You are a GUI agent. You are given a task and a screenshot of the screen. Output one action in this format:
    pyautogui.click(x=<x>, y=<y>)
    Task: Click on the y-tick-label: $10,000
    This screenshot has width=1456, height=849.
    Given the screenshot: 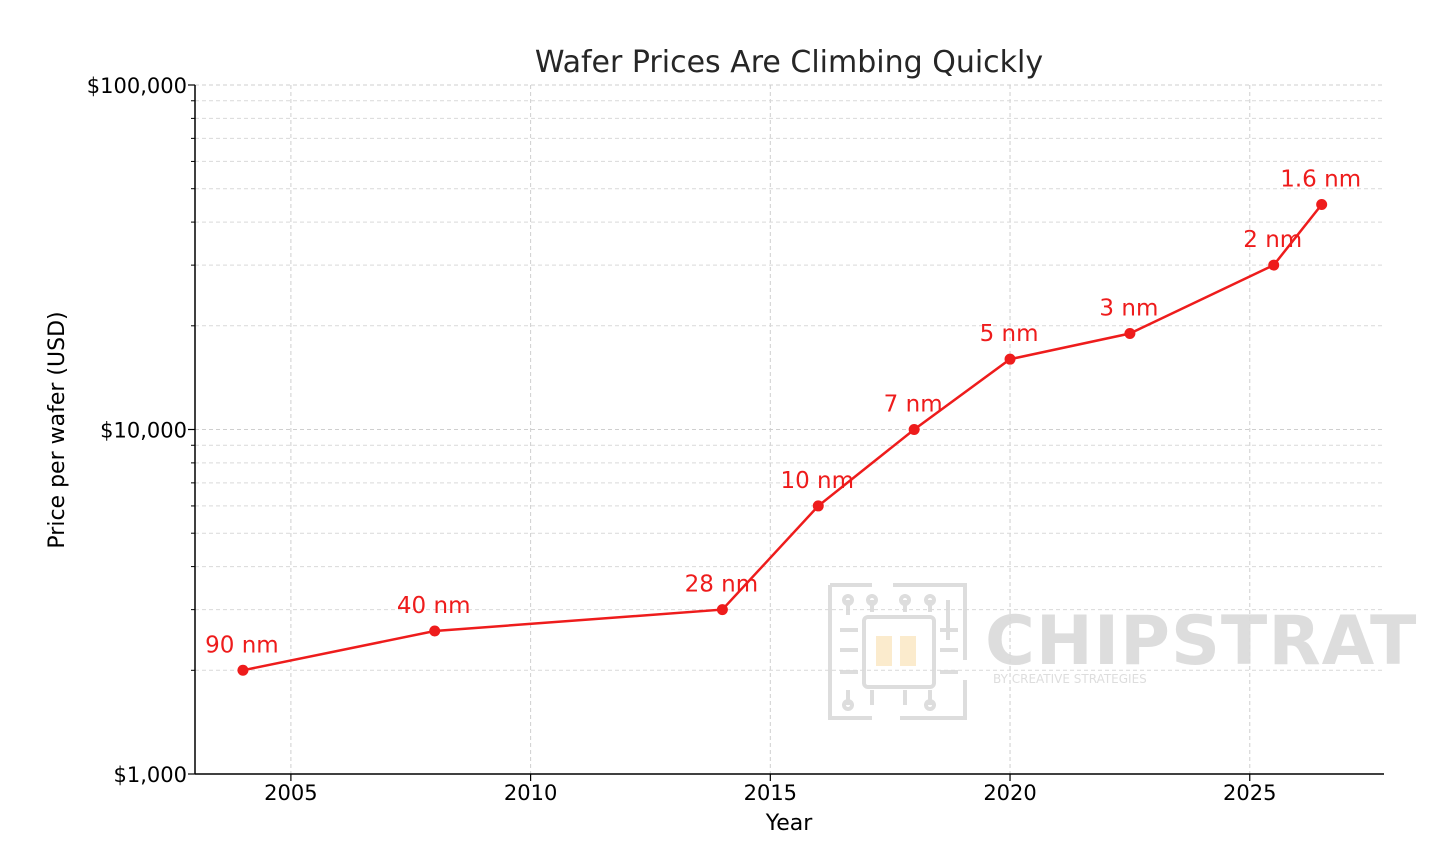 What is the action you would take?
    pyautogui.click(x=143, y=431)
    